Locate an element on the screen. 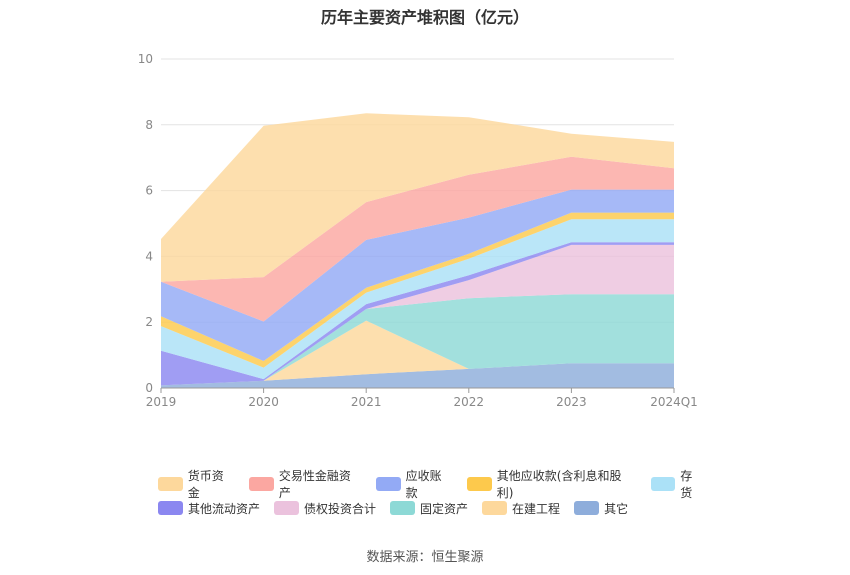 This screenshot has height=575, width=850. chart-title: 历年主要资产堆积图（亿元） is located at coordinates (424, 17).